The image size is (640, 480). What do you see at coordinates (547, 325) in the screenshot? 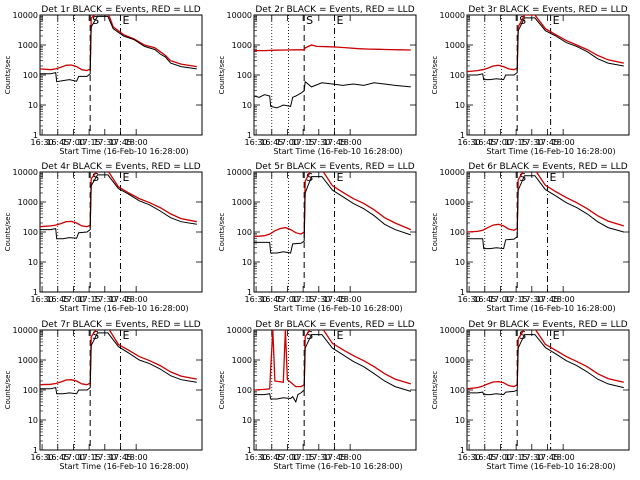
I see `panel-title: Det 9r BLACK = Events, RED = LLD` at bounding box center [547, 325].